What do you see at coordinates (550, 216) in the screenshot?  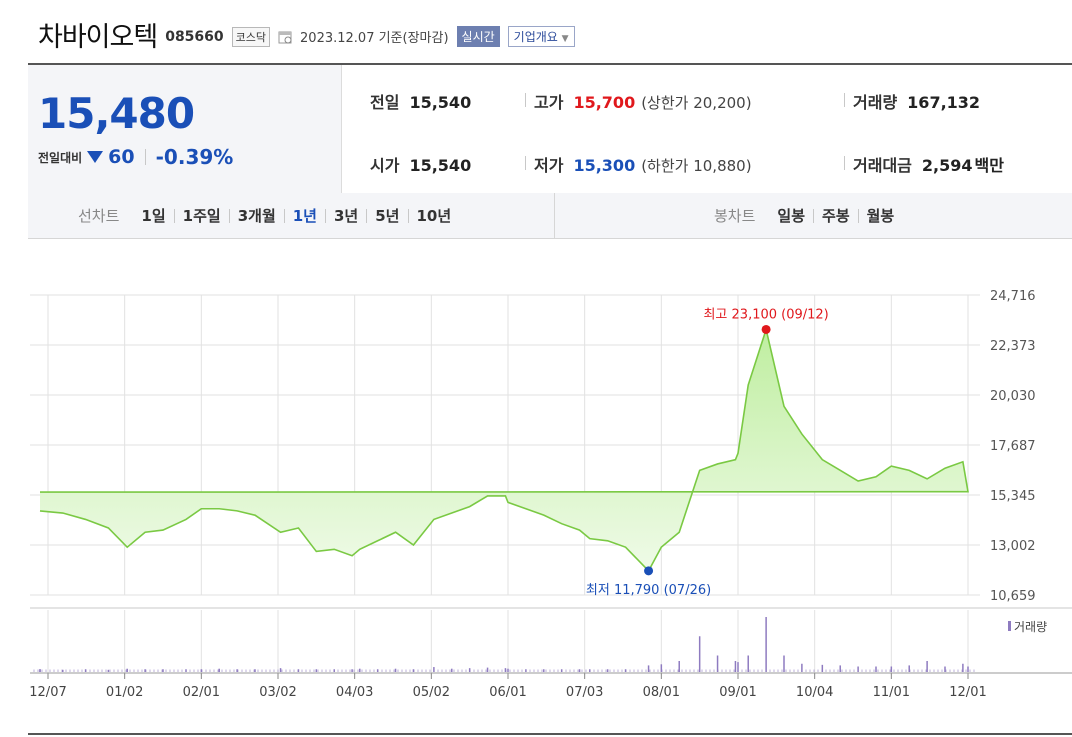 I see `period-bar: 선차트 1일 1주일 3개월 1년 3년 5년 10년 봉차트 일봉 주봉 월봉` at bounding box center [550, 216].